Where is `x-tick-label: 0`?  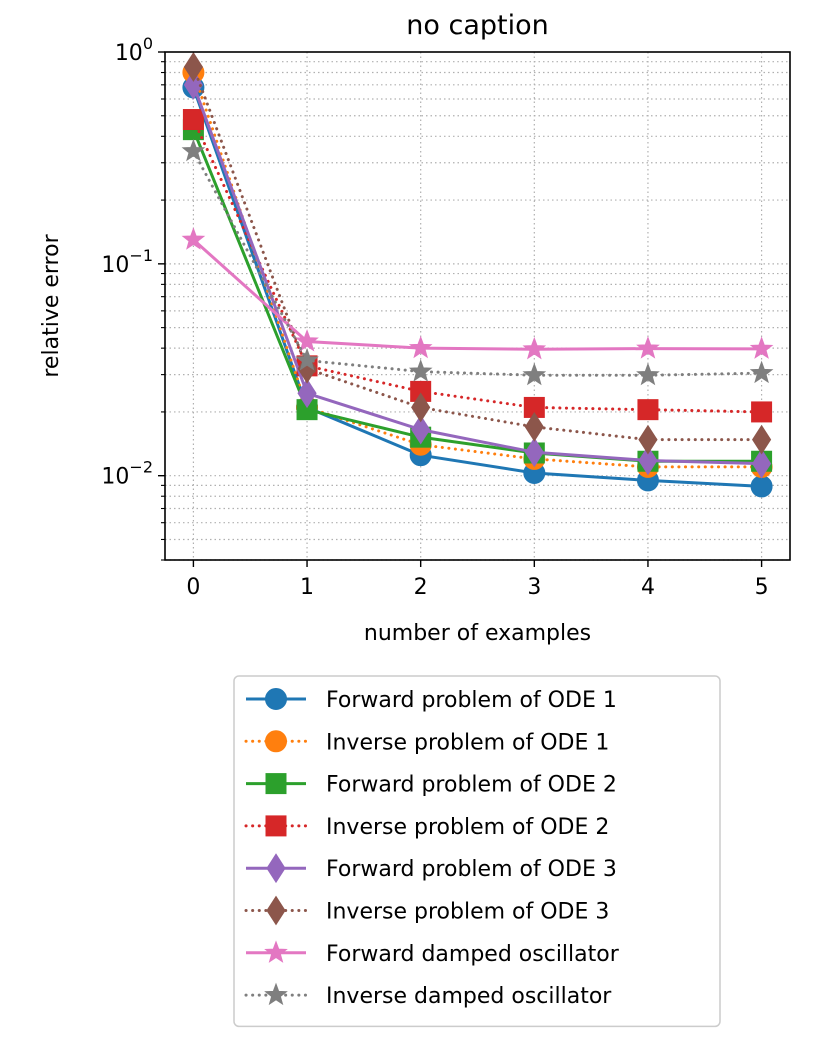 x-tick-label: 0 is located at coordinates (193, 587).